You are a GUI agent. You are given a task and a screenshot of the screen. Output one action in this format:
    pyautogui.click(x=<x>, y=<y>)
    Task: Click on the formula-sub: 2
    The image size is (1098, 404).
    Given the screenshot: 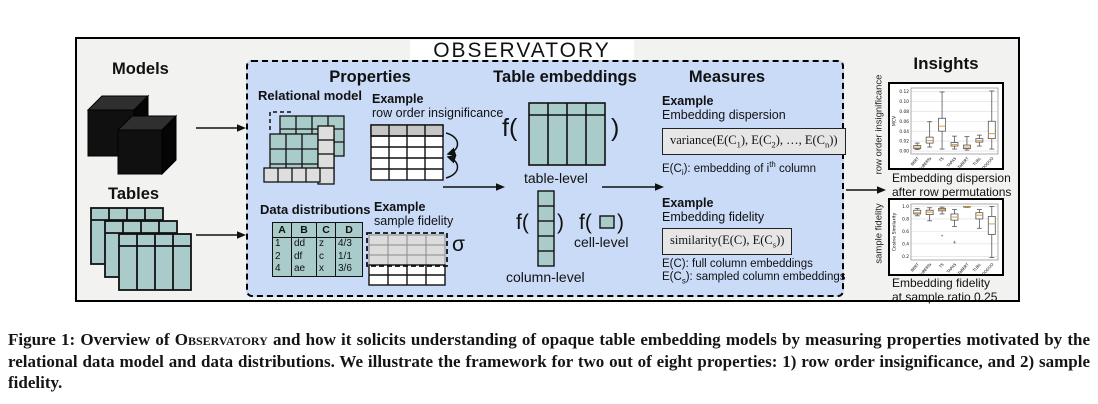 What is the action you would take?
    pyautogui.click(x=773, y=144)
    